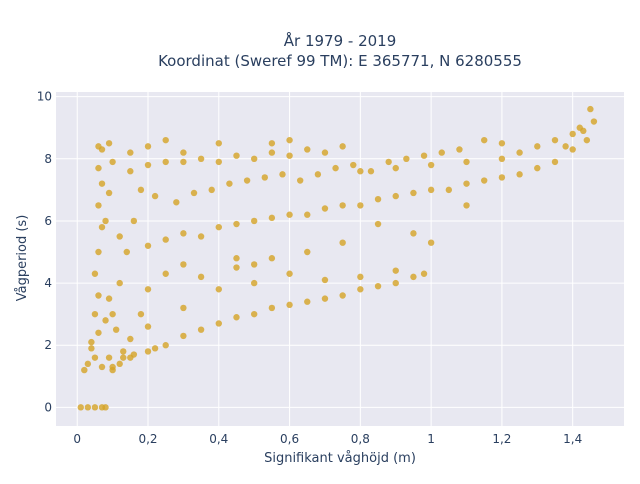 This screenshot has width=640, height=484. Describe the element at coordinates (431, 439) in the screenshot. I see `x-tick-label: 1` at that location.